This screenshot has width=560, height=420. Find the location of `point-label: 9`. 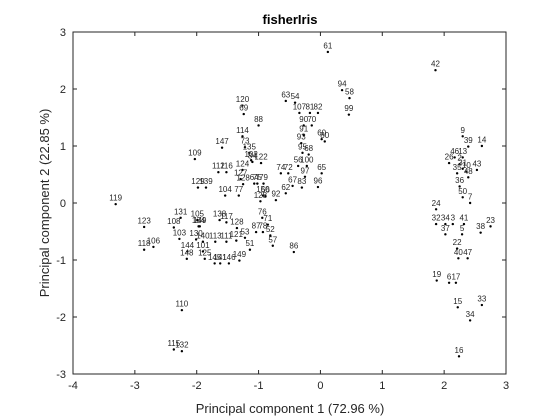

point-label: 9 is located at coordinates (462, 130).